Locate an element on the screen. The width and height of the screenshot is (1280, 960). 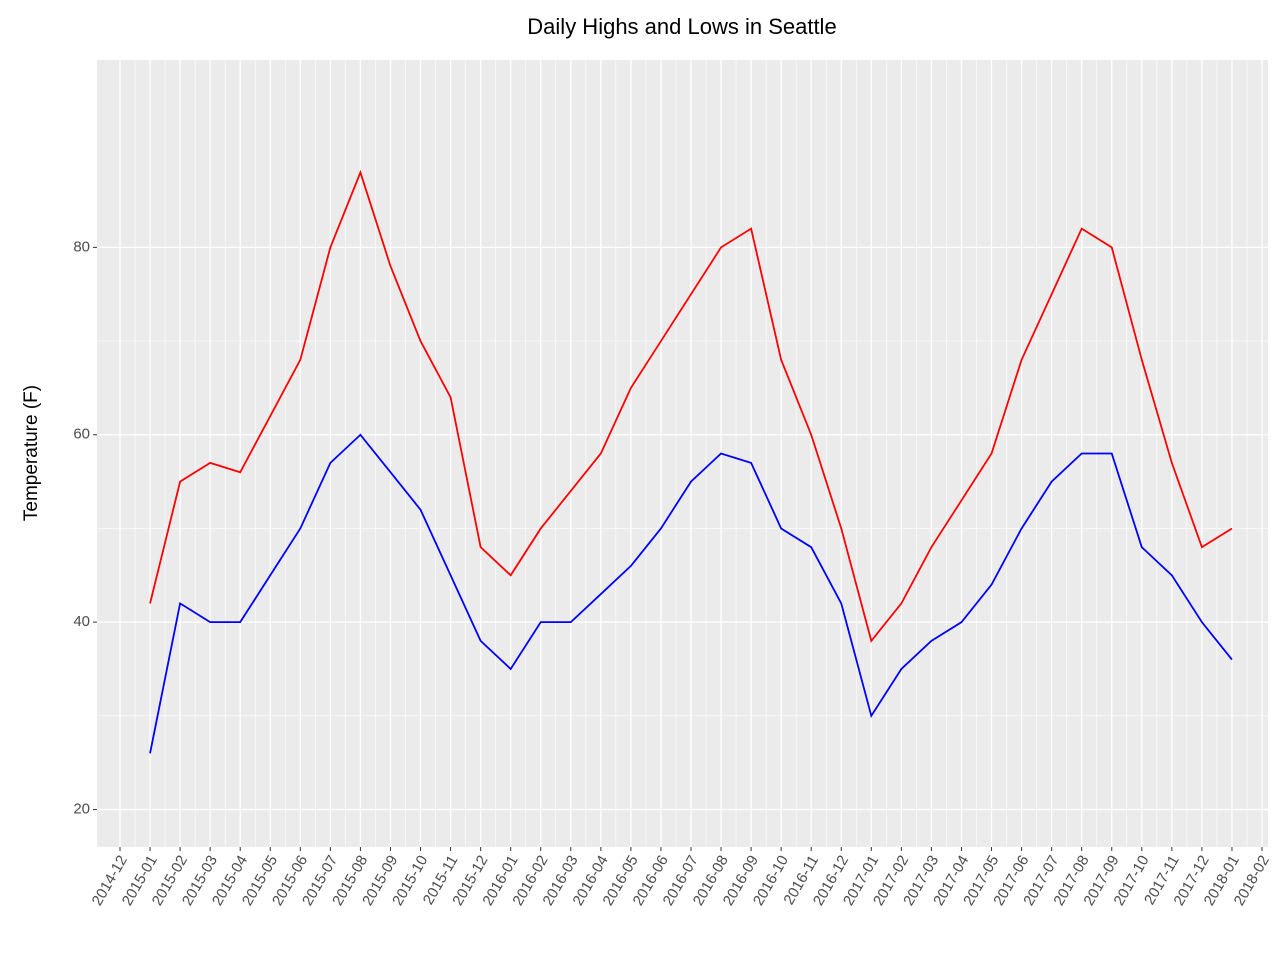
y-tick-label: 60 is located at coordinates (81, 434).